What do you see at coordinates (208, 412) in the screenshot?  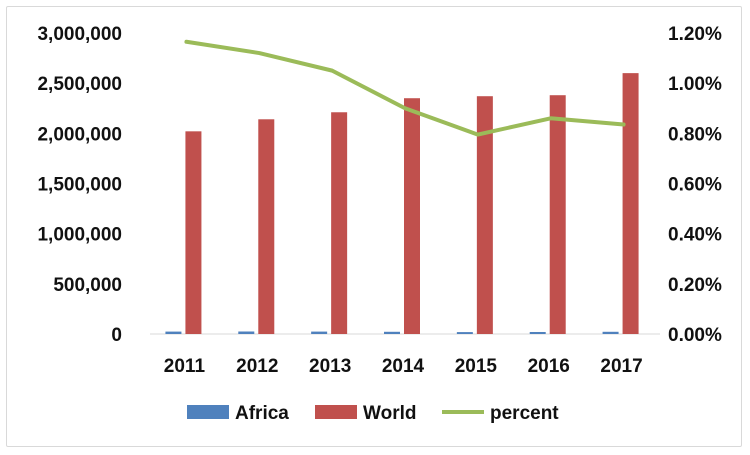 I see `legend-swatch-africa` at bounding box center [208, 412].